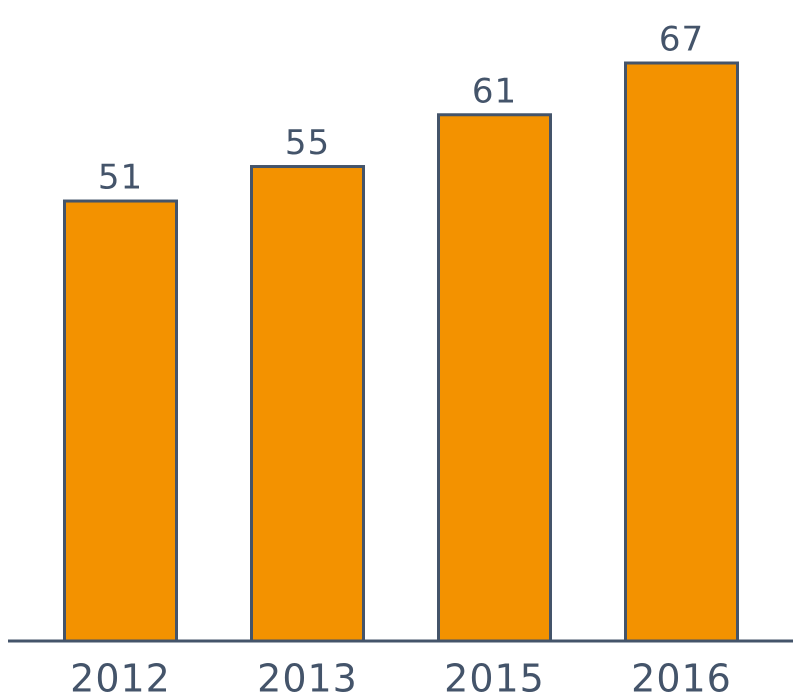  Describe the element at coordinates (681, 678) in the screenshot. I see `x-tick-label: 2016` at that location.